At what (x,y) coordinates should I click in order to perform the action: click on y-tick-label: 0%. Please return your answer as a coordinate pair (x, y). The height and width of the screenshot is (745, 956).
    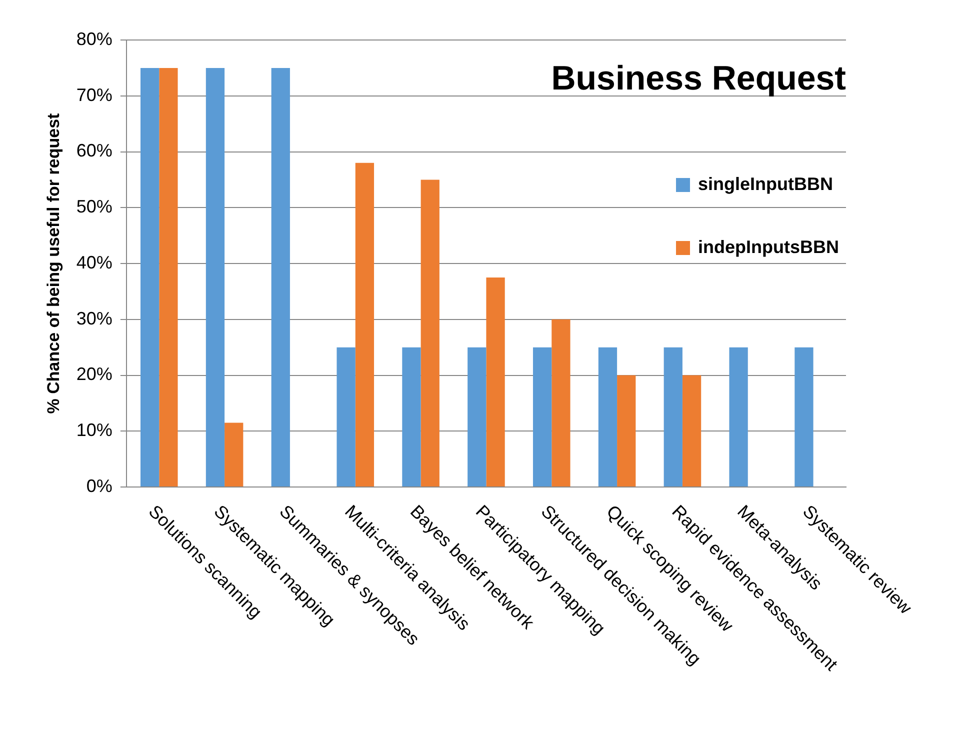
    Looking at the image, I should click on (99, 486).